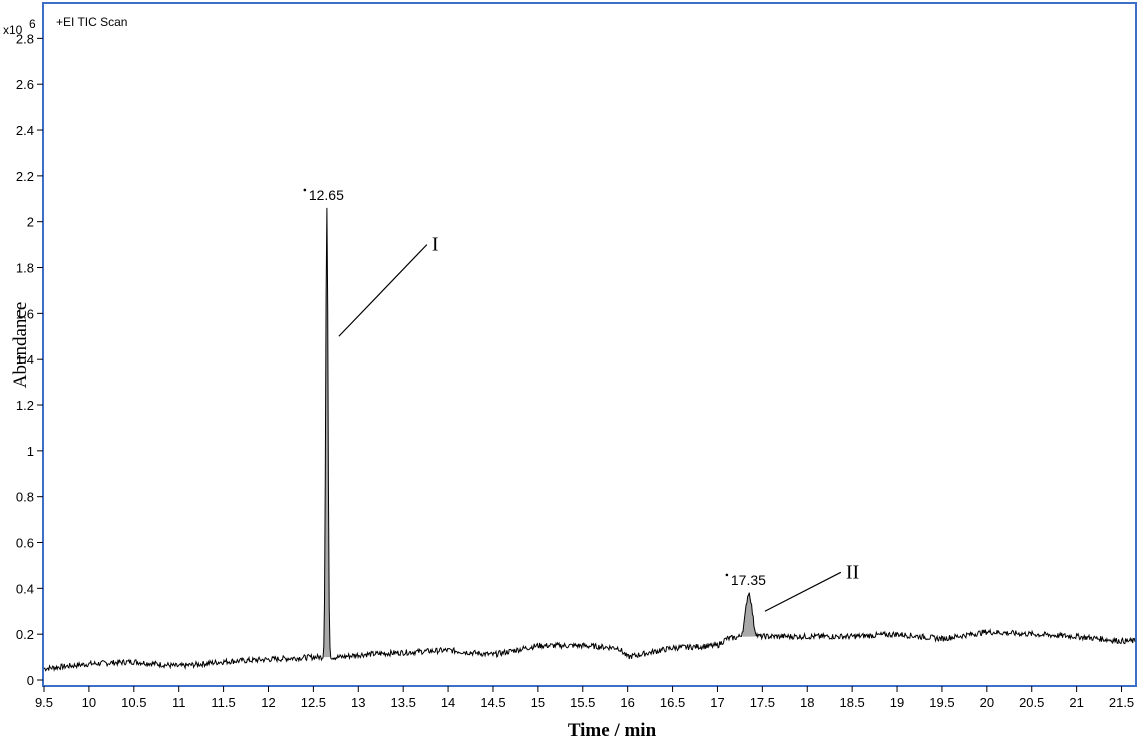  Describe the element at coordinates (1121, 702) in the screenshot. I see `x-tick-label: 21.5` at that location.